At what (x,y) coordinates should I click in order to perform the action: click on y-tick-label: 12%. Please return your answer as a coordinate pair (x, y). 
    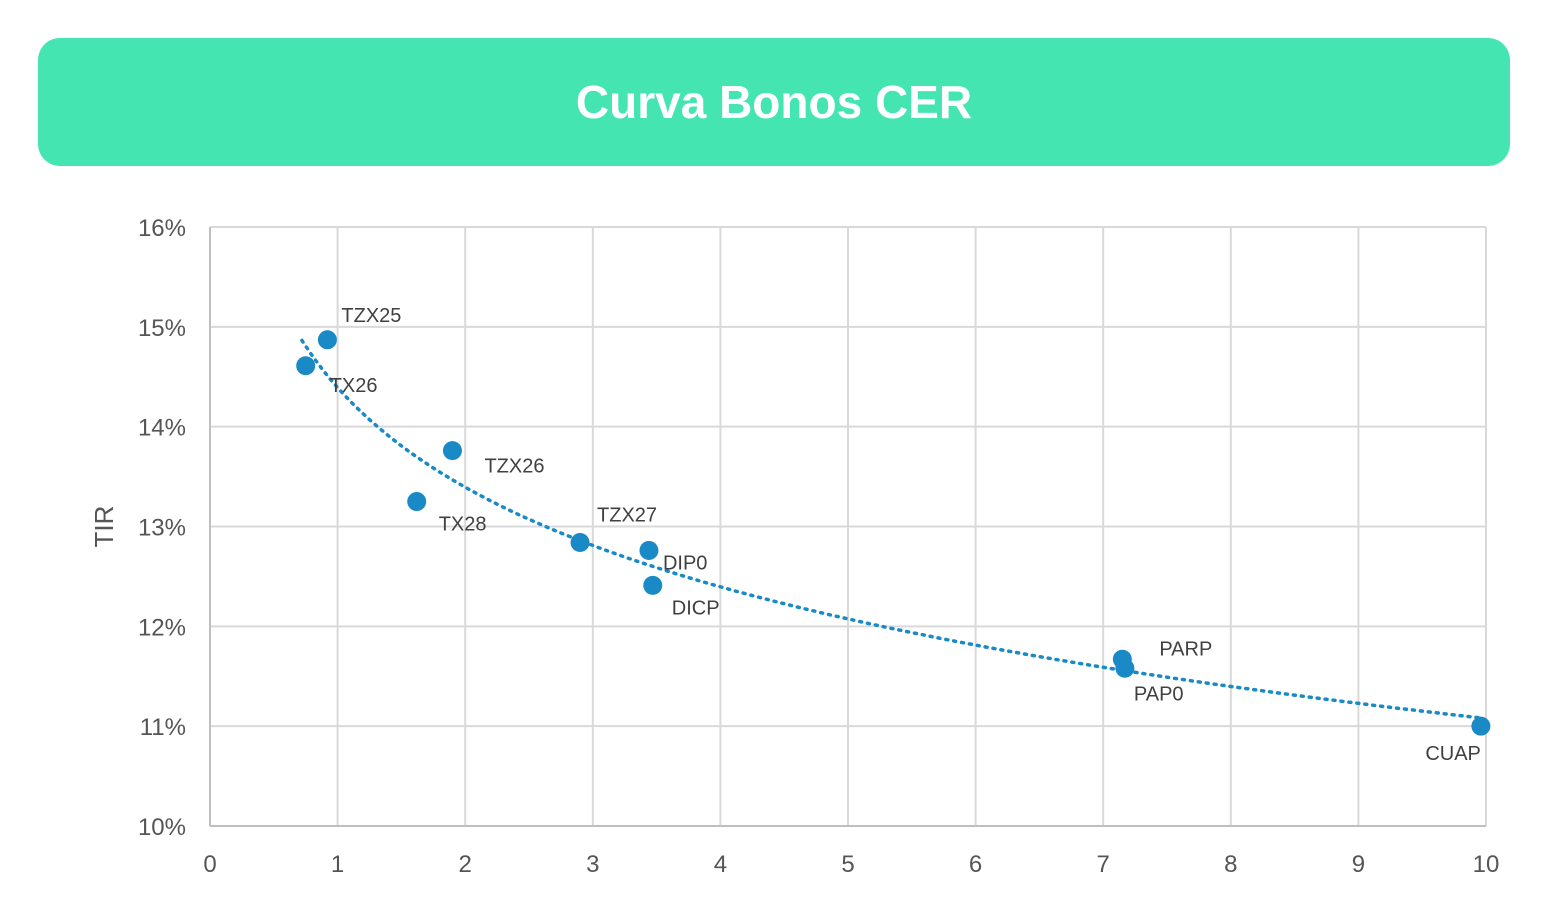
    Looking at the image, I should click on (162, 627).